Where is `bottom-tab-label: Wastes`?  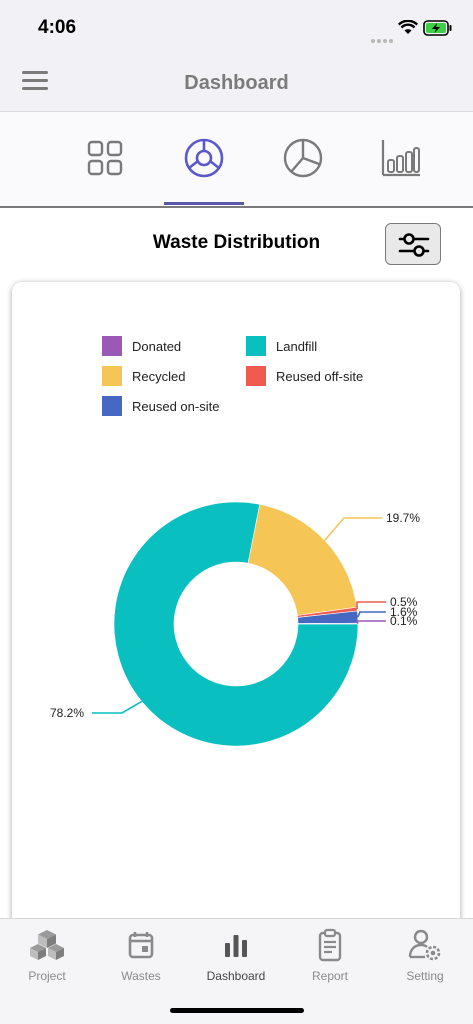 bottom-tab-label: Wastes is located at coordinates (141, 976).